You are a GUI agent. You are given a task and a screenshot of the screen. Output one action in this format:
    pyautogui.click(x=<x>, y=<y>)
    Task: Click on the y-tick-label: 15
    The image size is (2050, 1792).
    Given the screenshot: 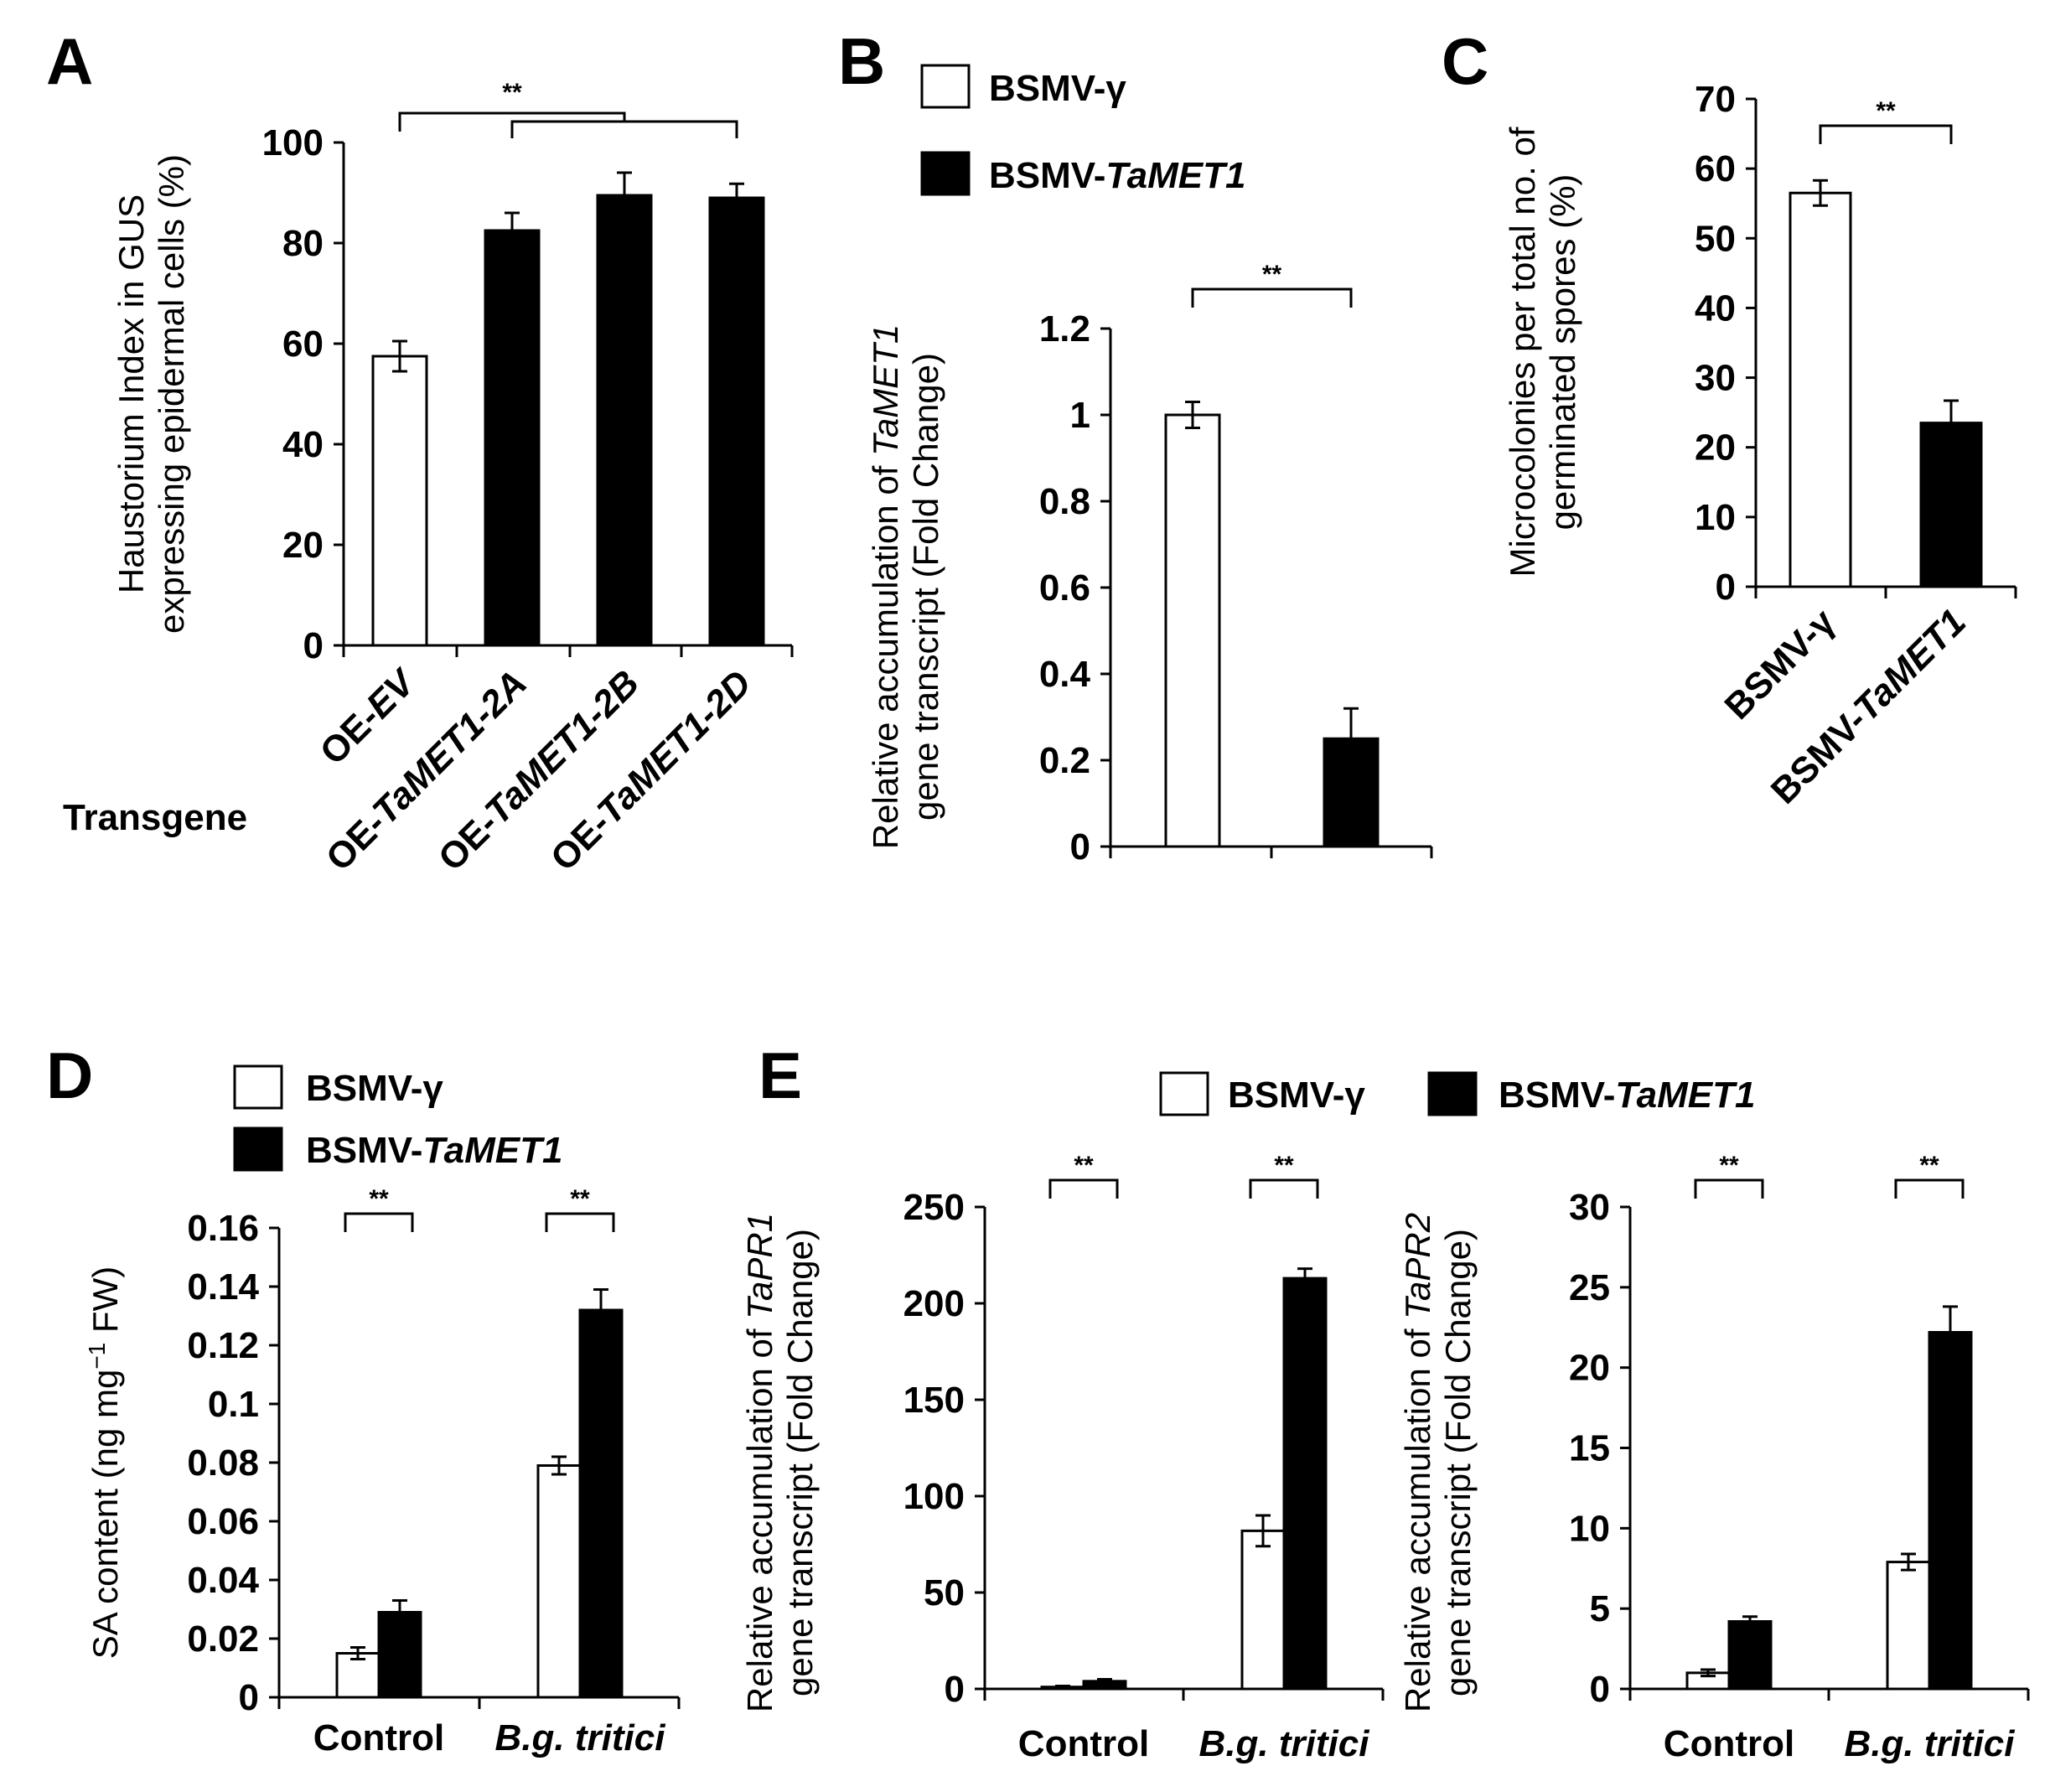 What is the action you would take?
    pyautogui.click(x=1589, y=1449)
    